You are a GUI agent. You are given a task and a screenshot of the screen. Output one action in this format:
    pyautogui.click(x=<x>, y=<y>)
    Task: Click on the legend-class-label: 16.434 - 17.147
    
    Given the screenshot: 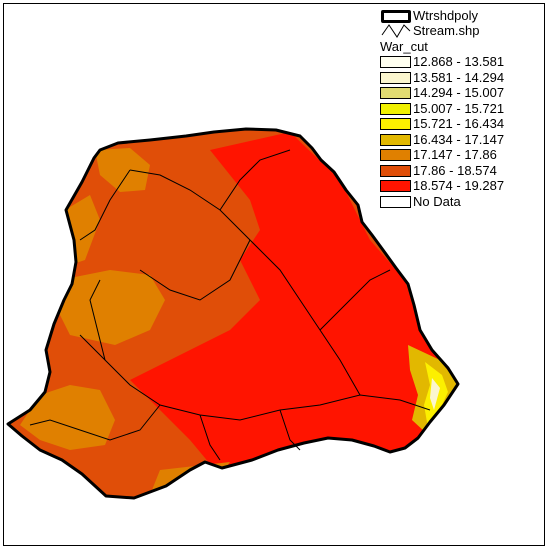 What is the action you would take?
    pyautogui.click(x=459, y=139)
    